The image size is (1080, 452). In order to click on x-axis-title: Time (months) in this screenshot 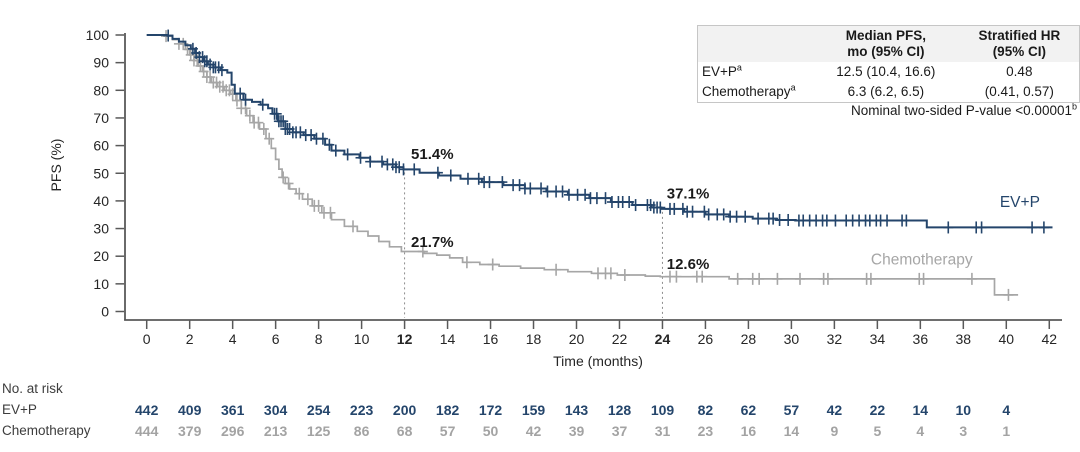, I will do `click(598, 361)`.